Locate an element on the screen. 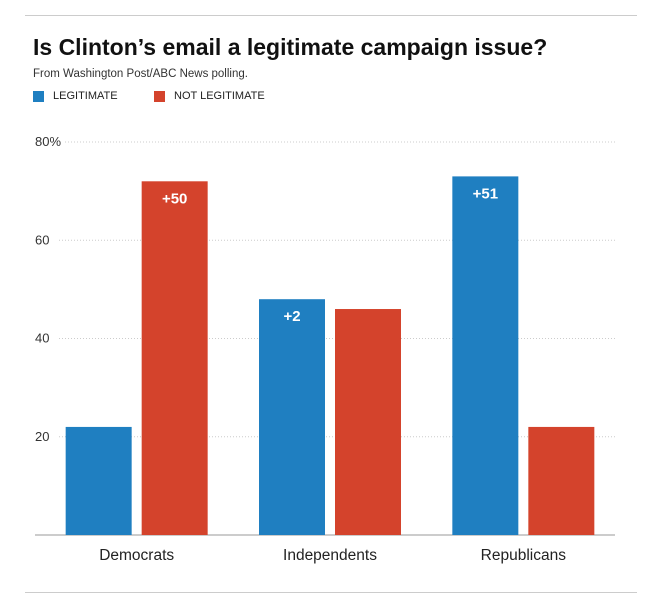 Image resolution: width=656 pixels, height=609 pixels. bar-democrats-legitimate is located at coordinates (98, 480).